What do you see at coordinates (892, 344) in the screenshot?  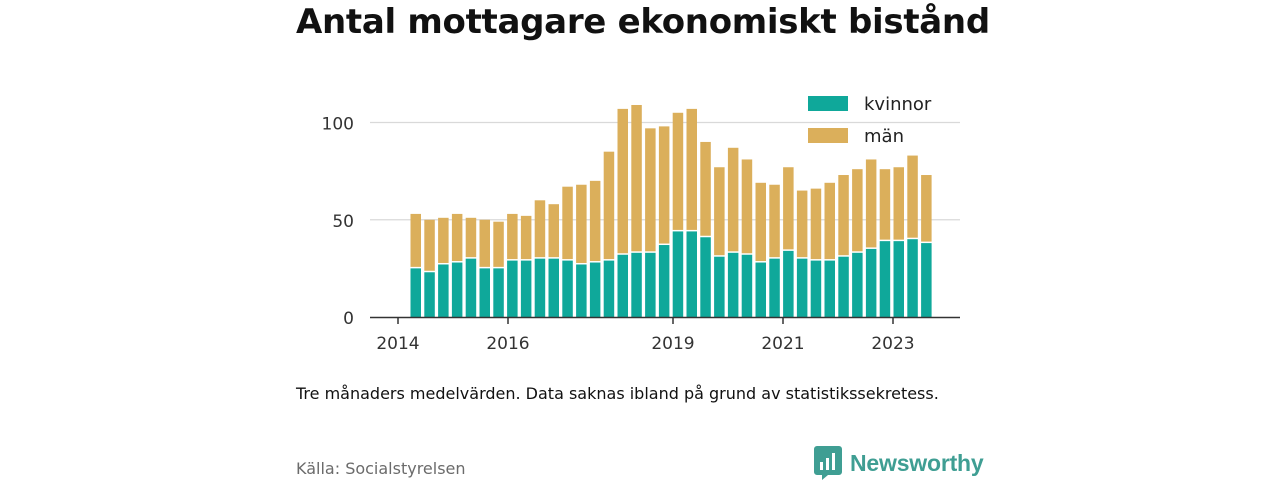 I see `x-tick-label: 2023` at bounding box center [892, 344].